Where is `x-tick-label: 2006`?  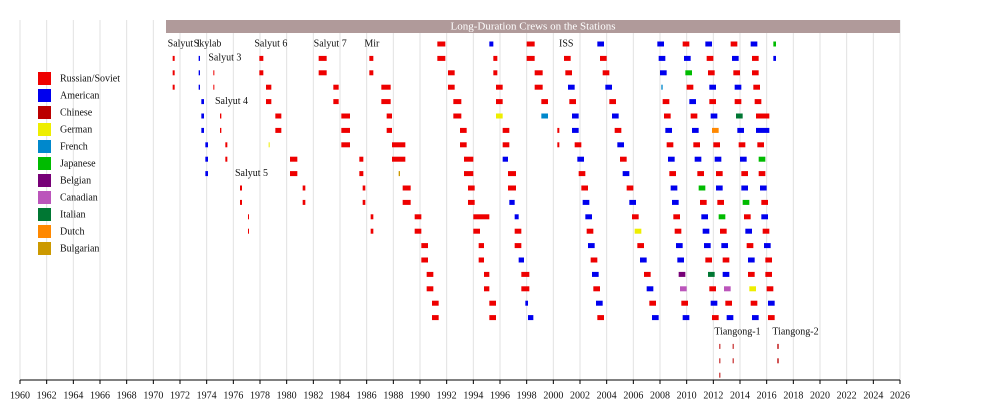 x-tick-label: 2006 is located at coordinates (633, 395).